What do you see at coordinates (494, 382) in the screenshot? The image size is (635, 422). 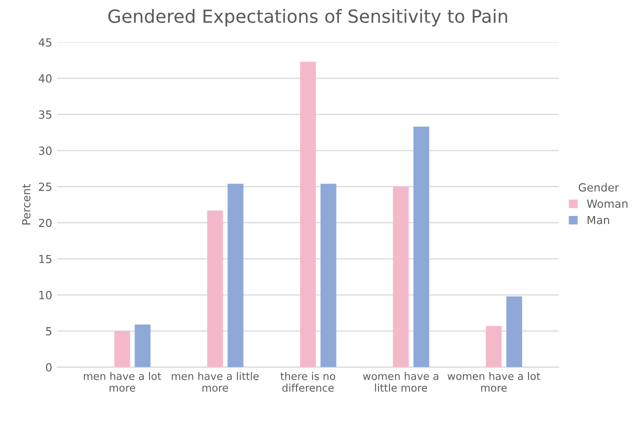 I see `x-tick-label: women have a lot more` at bounding box center [494, 382].